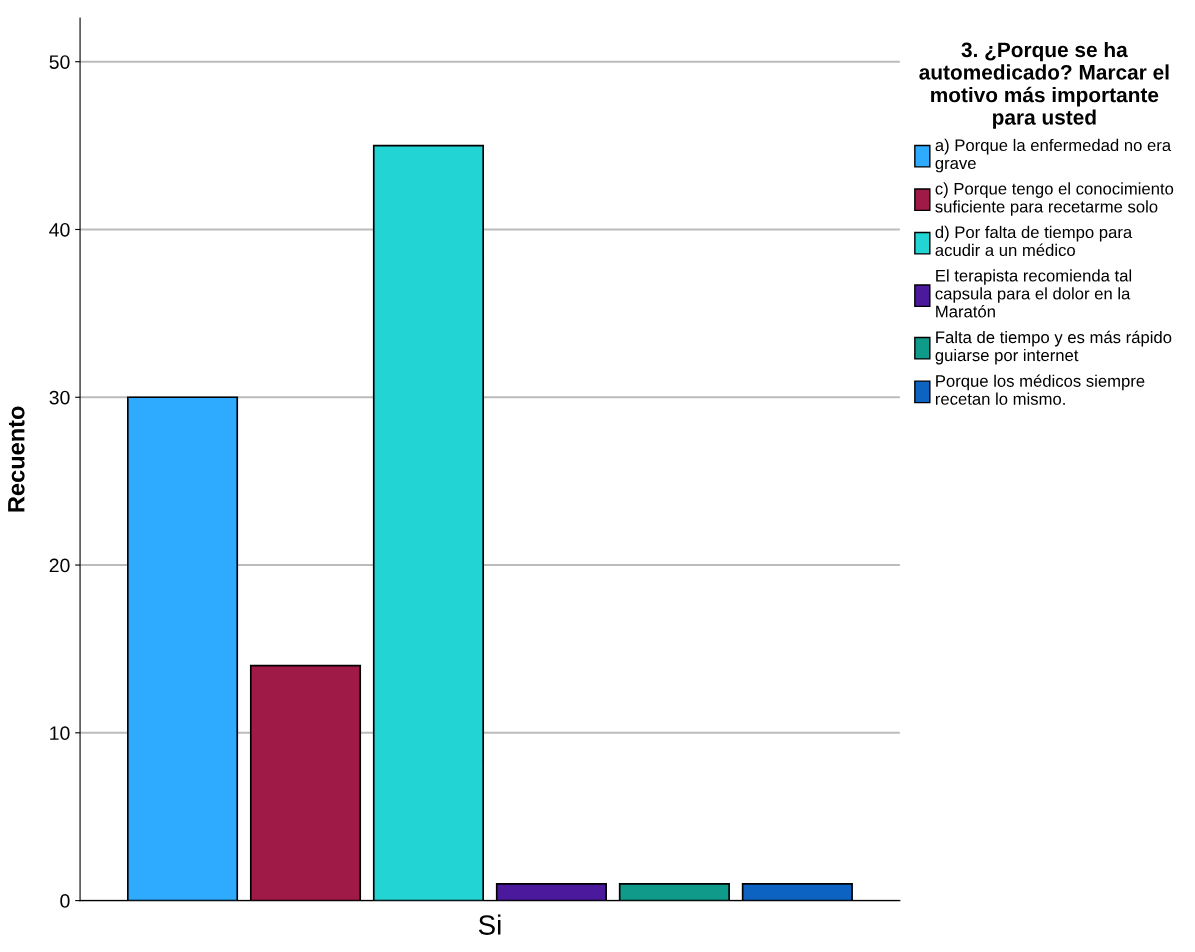 The height and width of the screenshot is (952, 1195). What do you see at coordinates (1033, 293) in the screenshot?
I see `legend-label: El terapista recomienda tal capsula para el dolor en la Maratón` at bounding box center [1033, 293].